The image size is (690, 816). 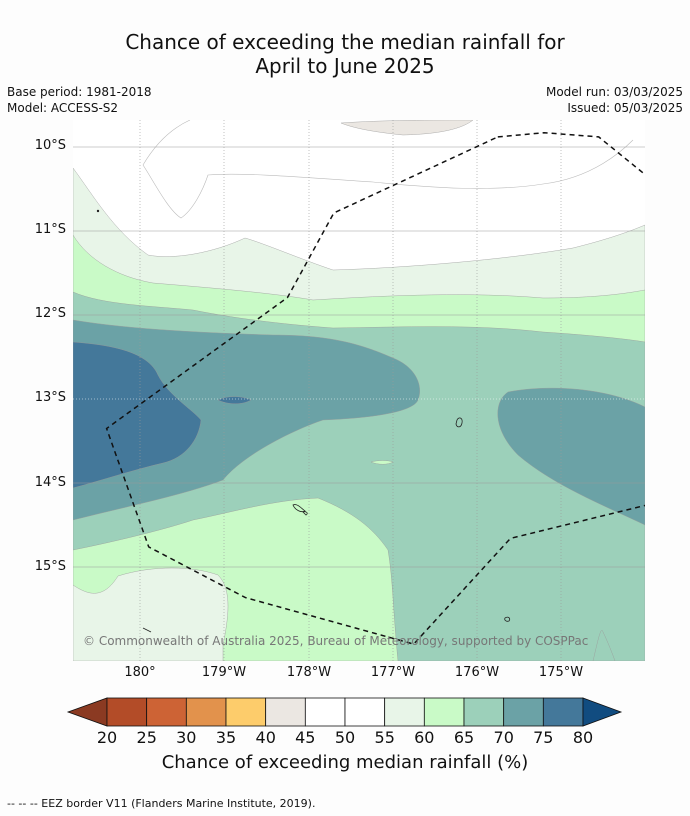 I want to click on zone-75-80-small, so click(x=234, y=400).